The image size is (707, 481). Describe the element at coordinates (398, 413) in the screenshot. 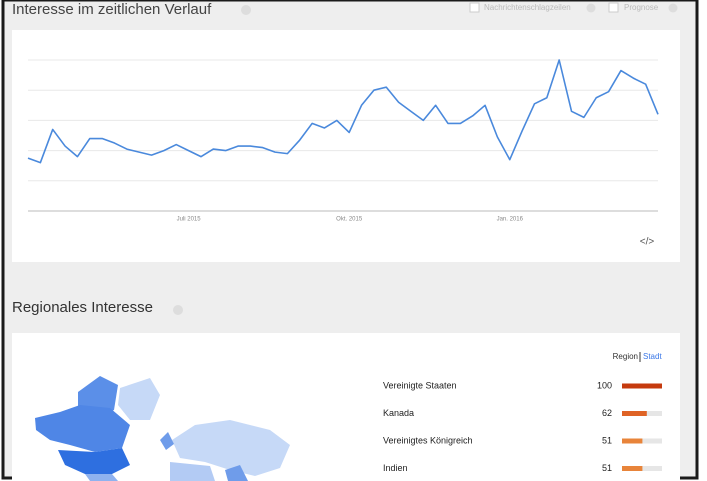

I see `region-name: Kanada` at that location.